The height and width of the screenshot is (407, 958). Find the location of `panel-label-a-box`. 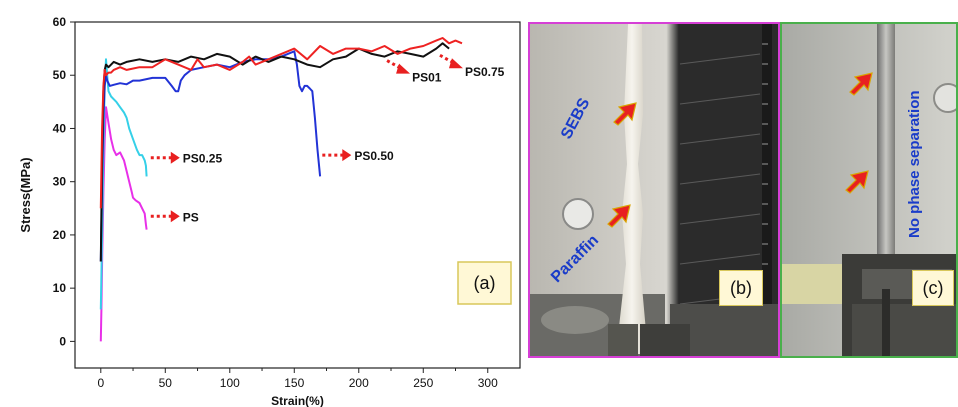

panel-label-a-box is located at coordinates (484, 283).